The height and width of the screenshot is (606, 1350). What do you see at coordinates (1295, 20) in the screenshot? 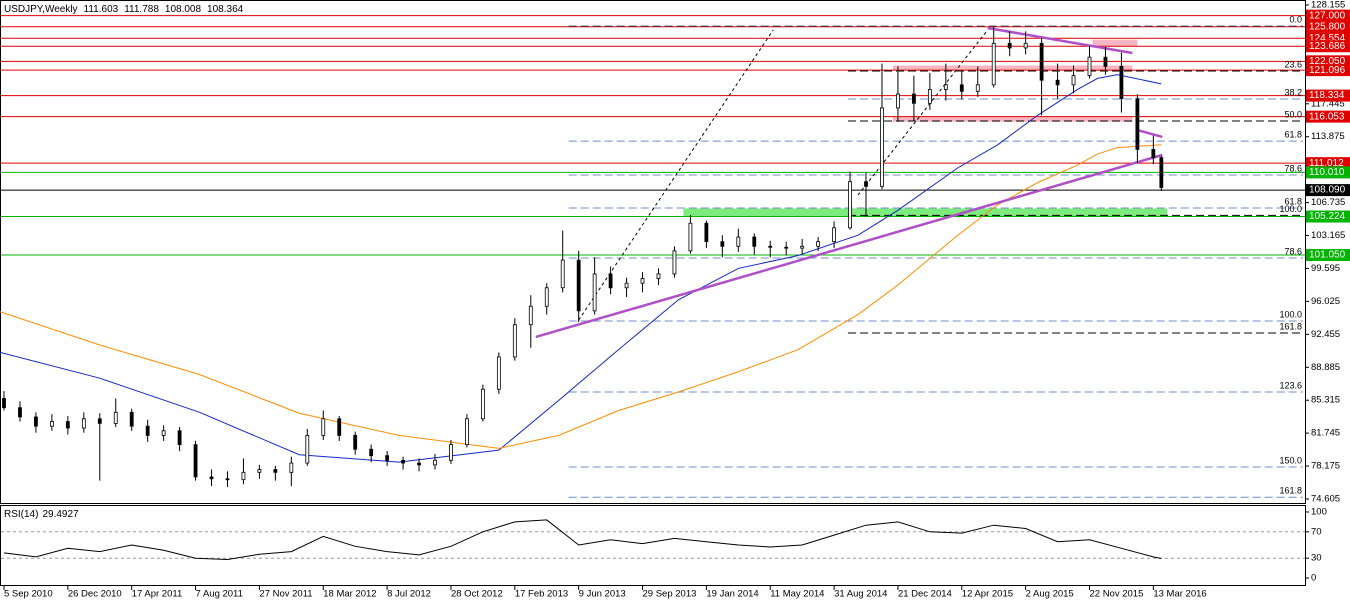
I see `fib-label: 0.0` at bounding box center [1295, 20].